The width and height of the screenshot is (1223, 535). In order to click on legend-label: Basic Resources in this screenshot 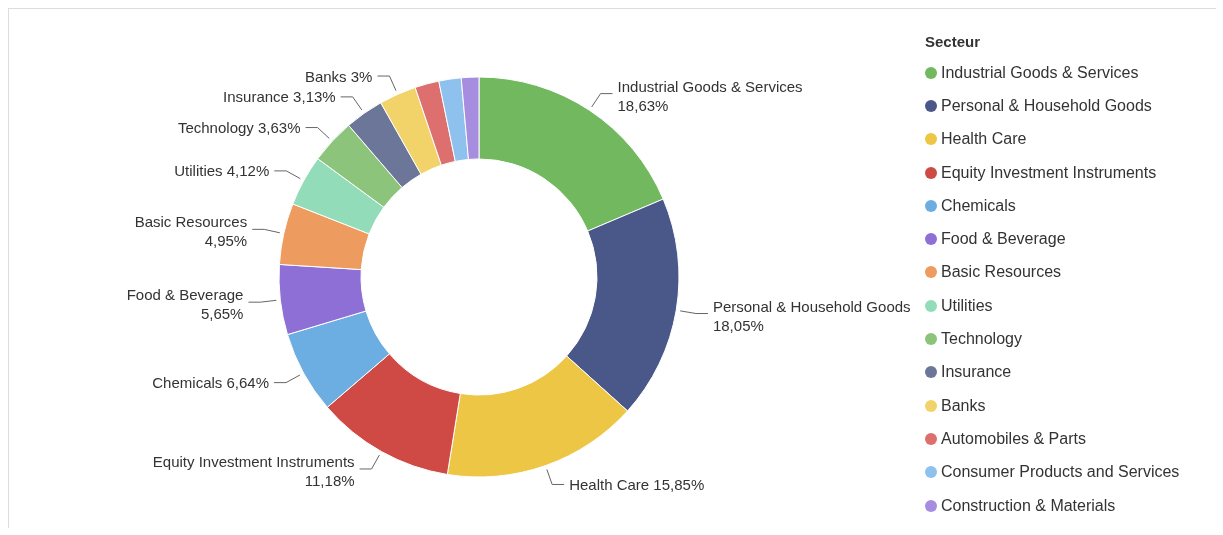, I will do `click(1001, 272)`.